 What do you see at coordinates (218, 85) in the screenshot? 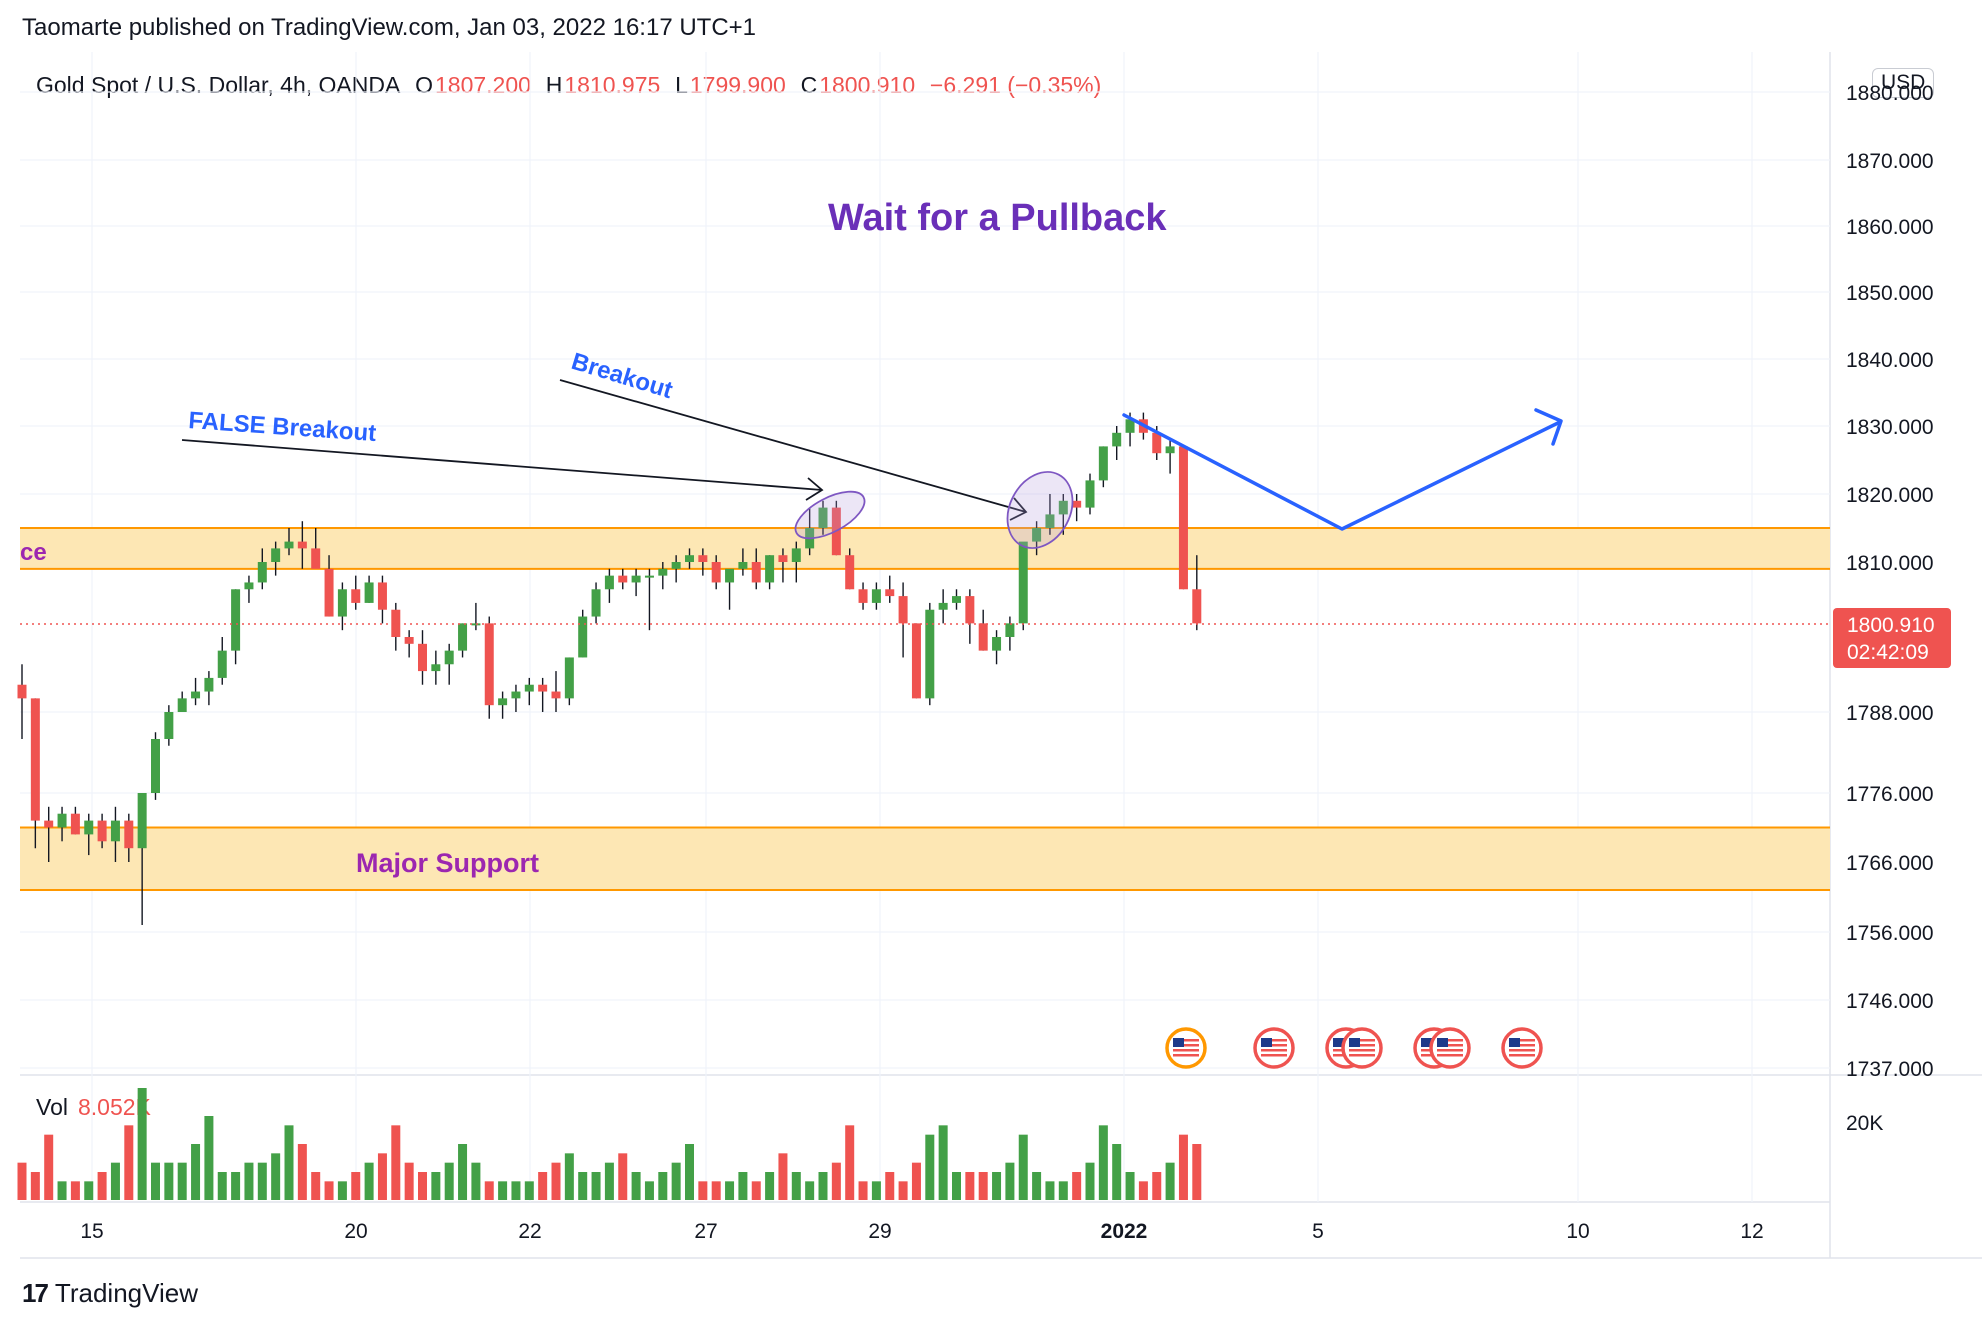
I see `symbol-name: Gold Spot / U.S. Dollar, 4h, OANDA` at bounding box center [218, 85].